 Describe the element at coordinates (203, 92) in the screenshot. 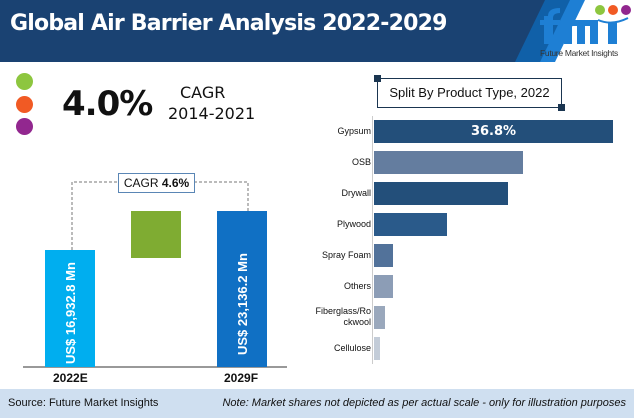

I see `cagr-label: CAGR` at that location.